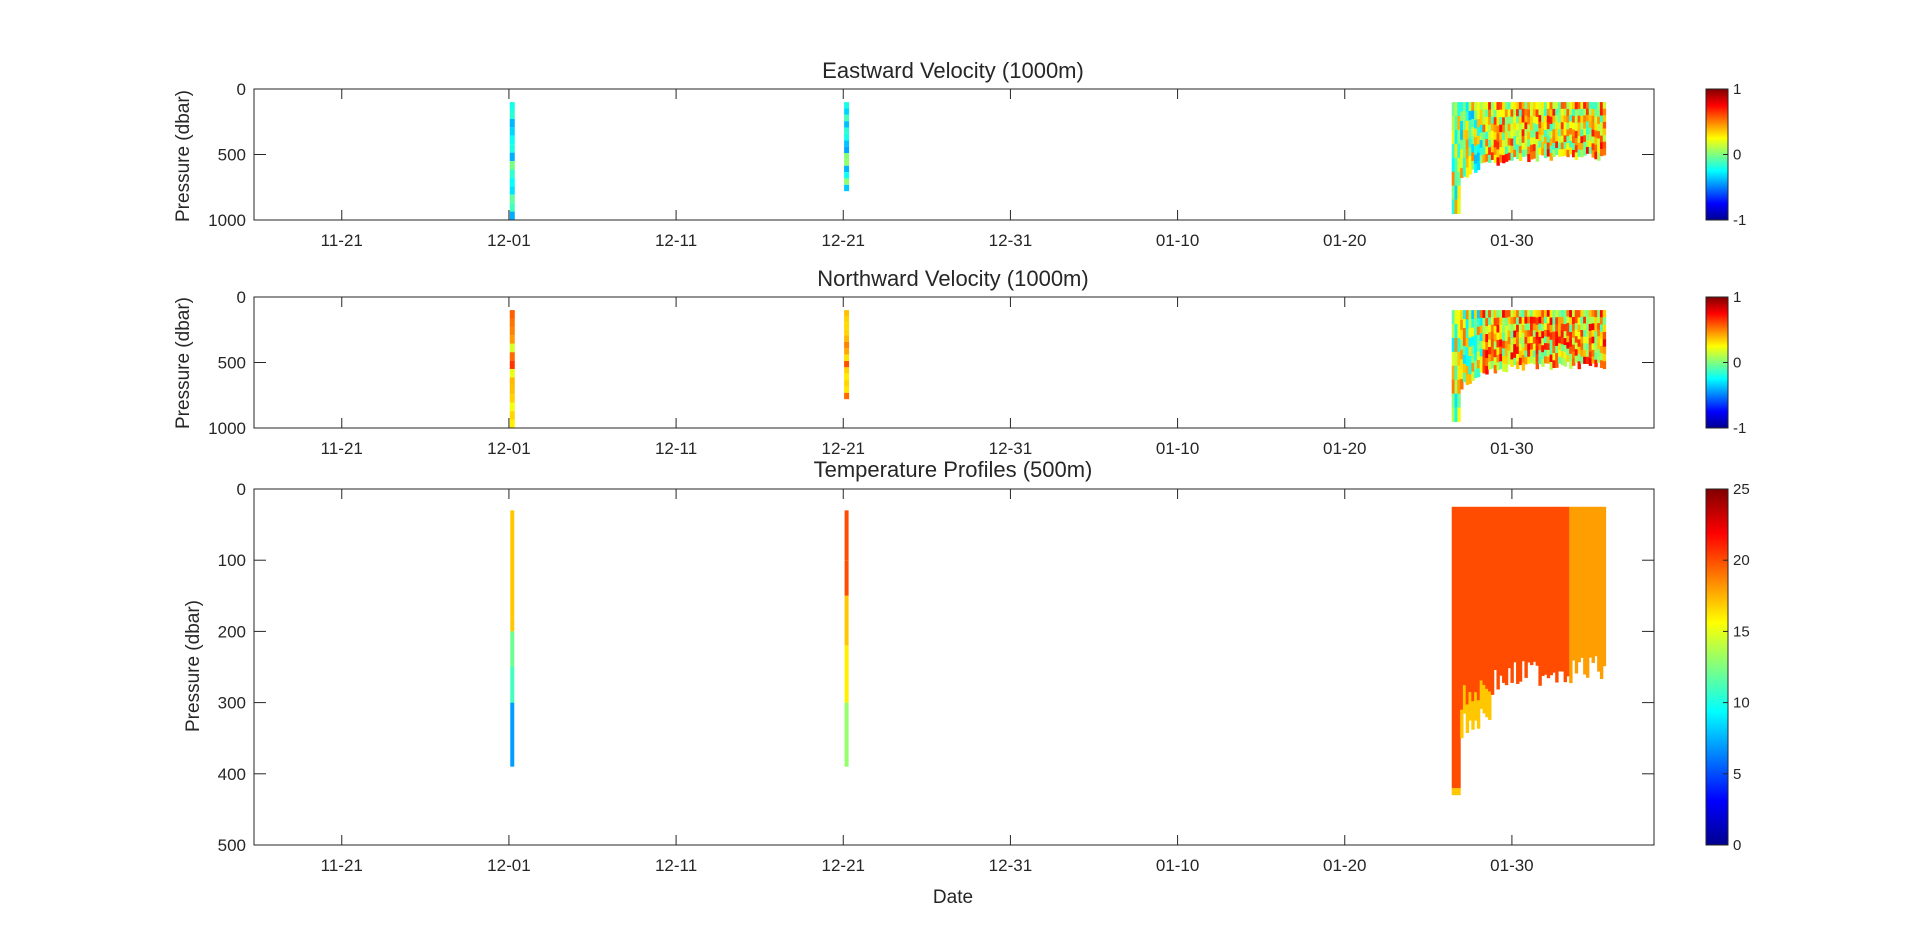 The width and height of the screenshot is (1920, 937). What do you see at coordinates (931, 363) in the screenshot?
I see `y-axis: 0 500 1000` at bounding box center [931, 363].